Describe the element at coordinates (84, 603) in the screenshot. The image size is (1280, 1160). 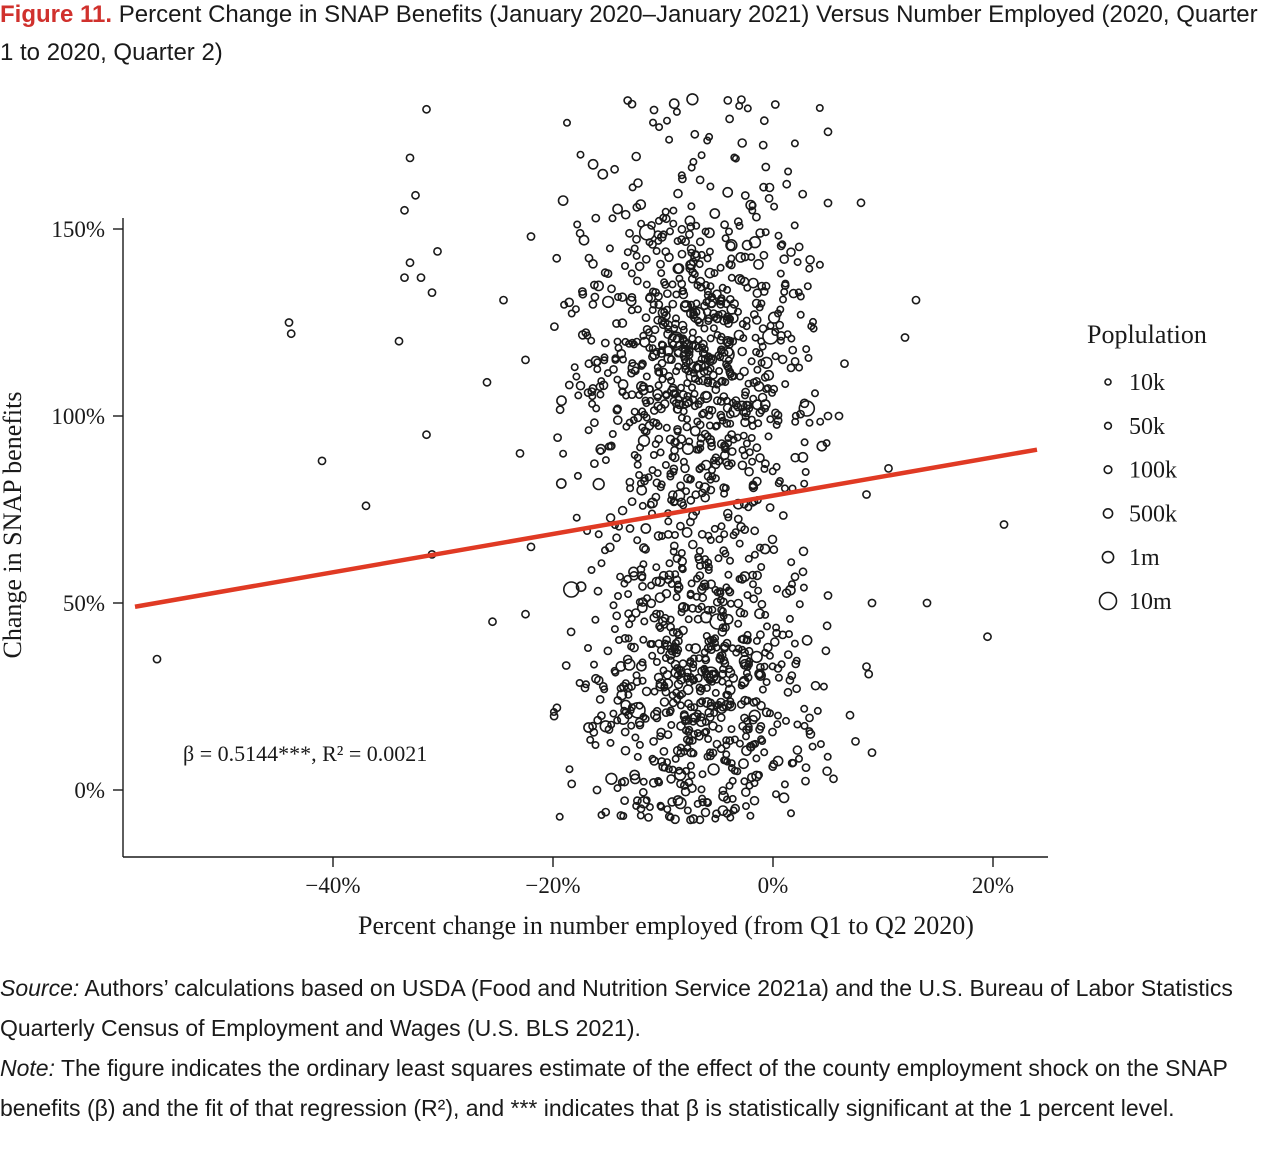
I see `y-tick-label: 50%` at that location.